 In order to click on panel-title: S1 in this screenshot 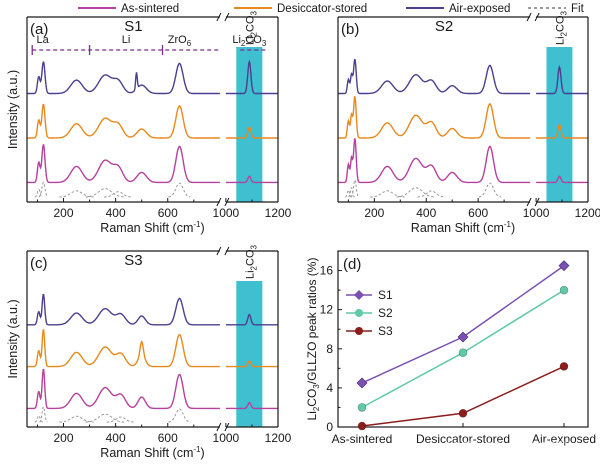, I will do `click(133, 26)`.